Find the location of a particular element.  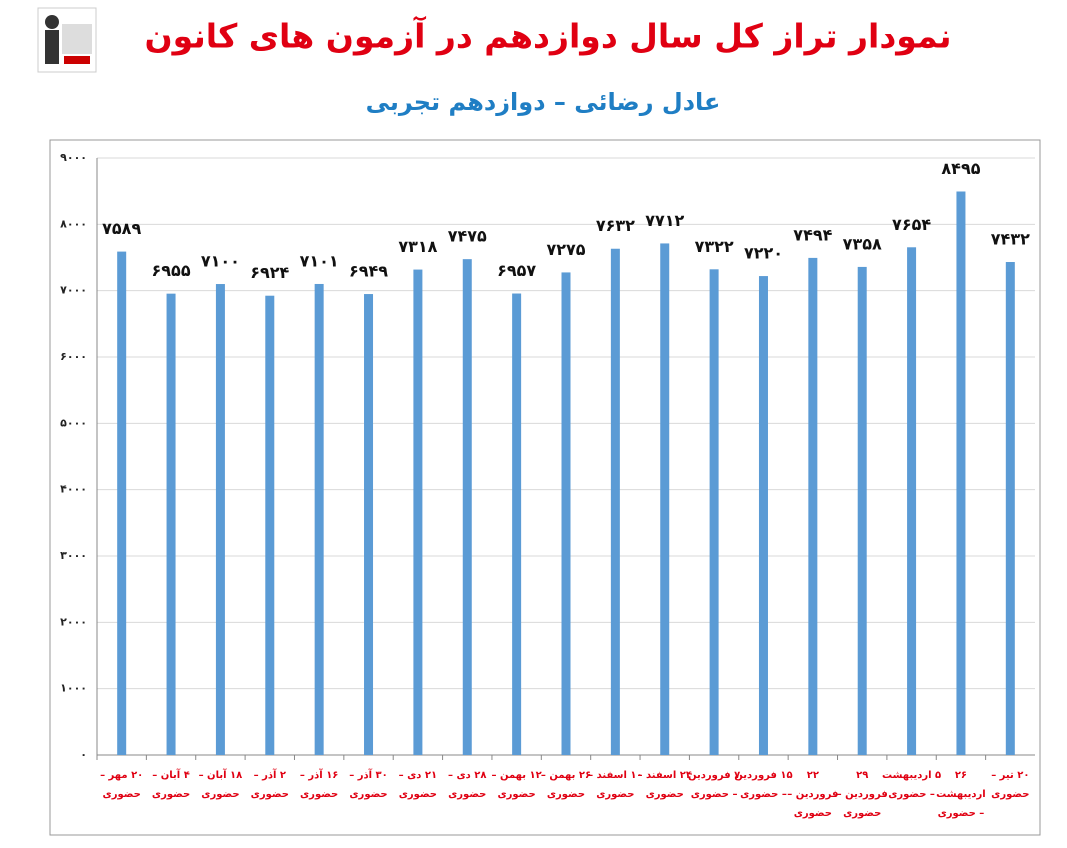

y-tick-label: ۲۰۰۰ is located at coordinates (73, 621).